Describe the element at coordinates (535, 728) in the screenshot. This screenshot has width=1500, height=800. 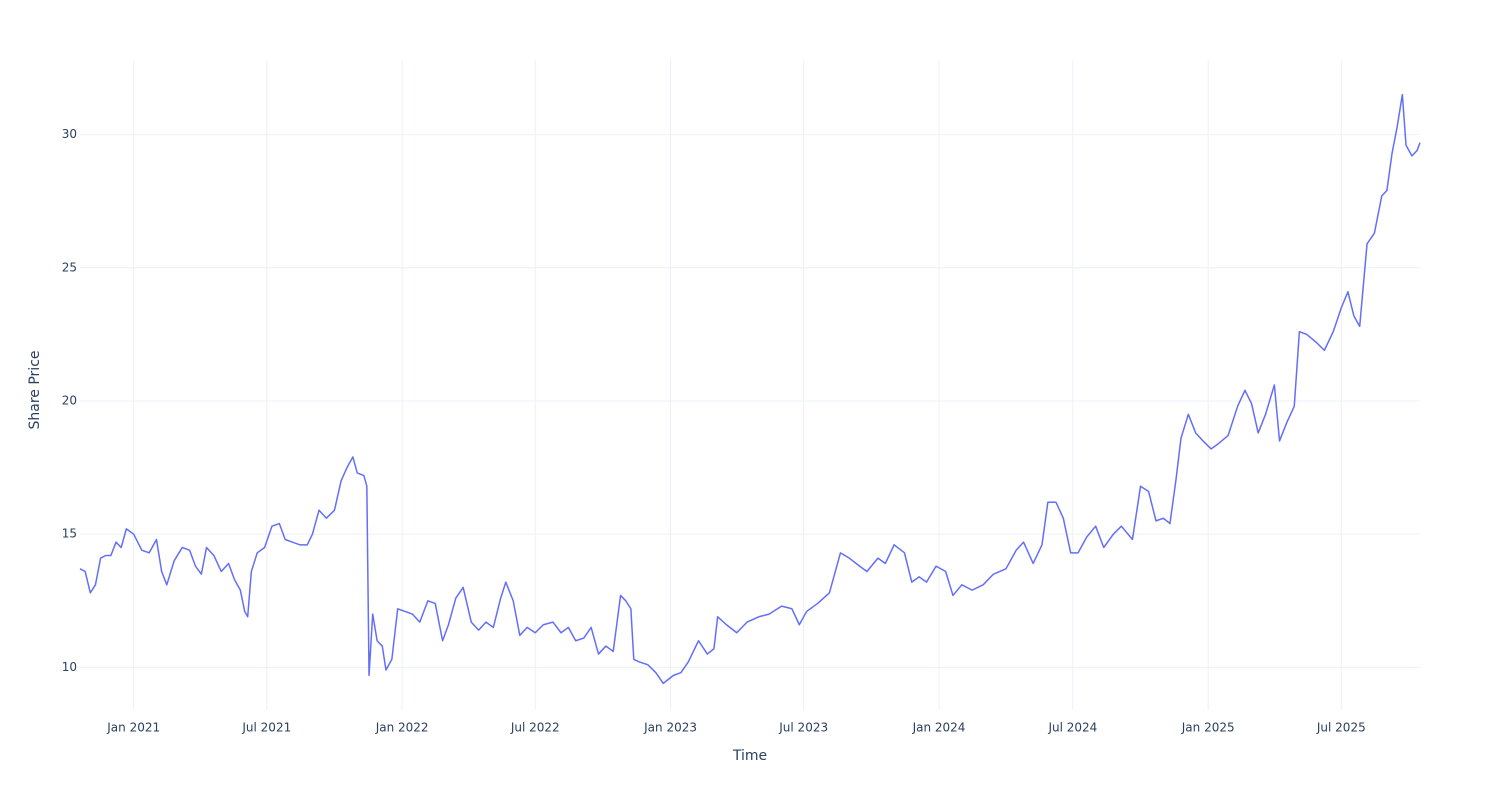
I see `x-tick-label: Jul 2022` at that location.